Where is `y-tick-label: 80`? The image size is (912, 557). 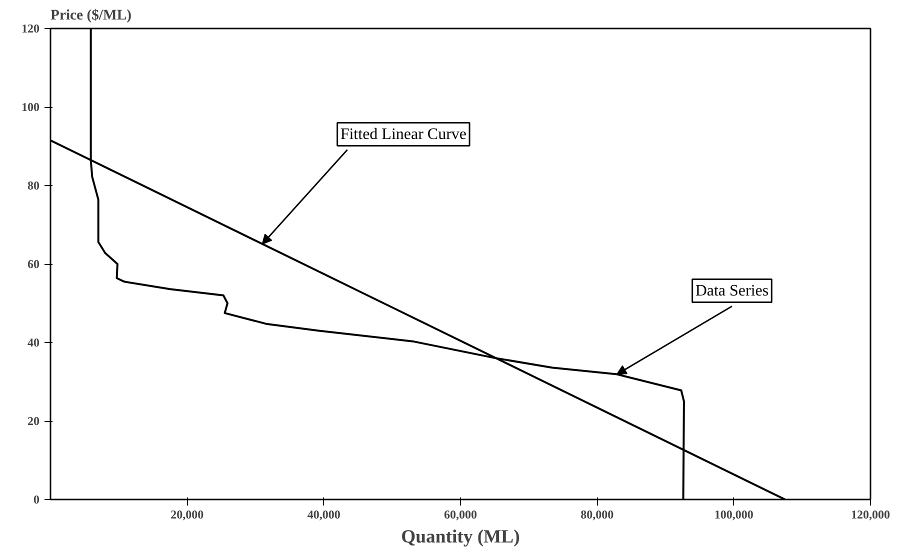
y-tick-label: 80 is located at coordinates (34, 185).